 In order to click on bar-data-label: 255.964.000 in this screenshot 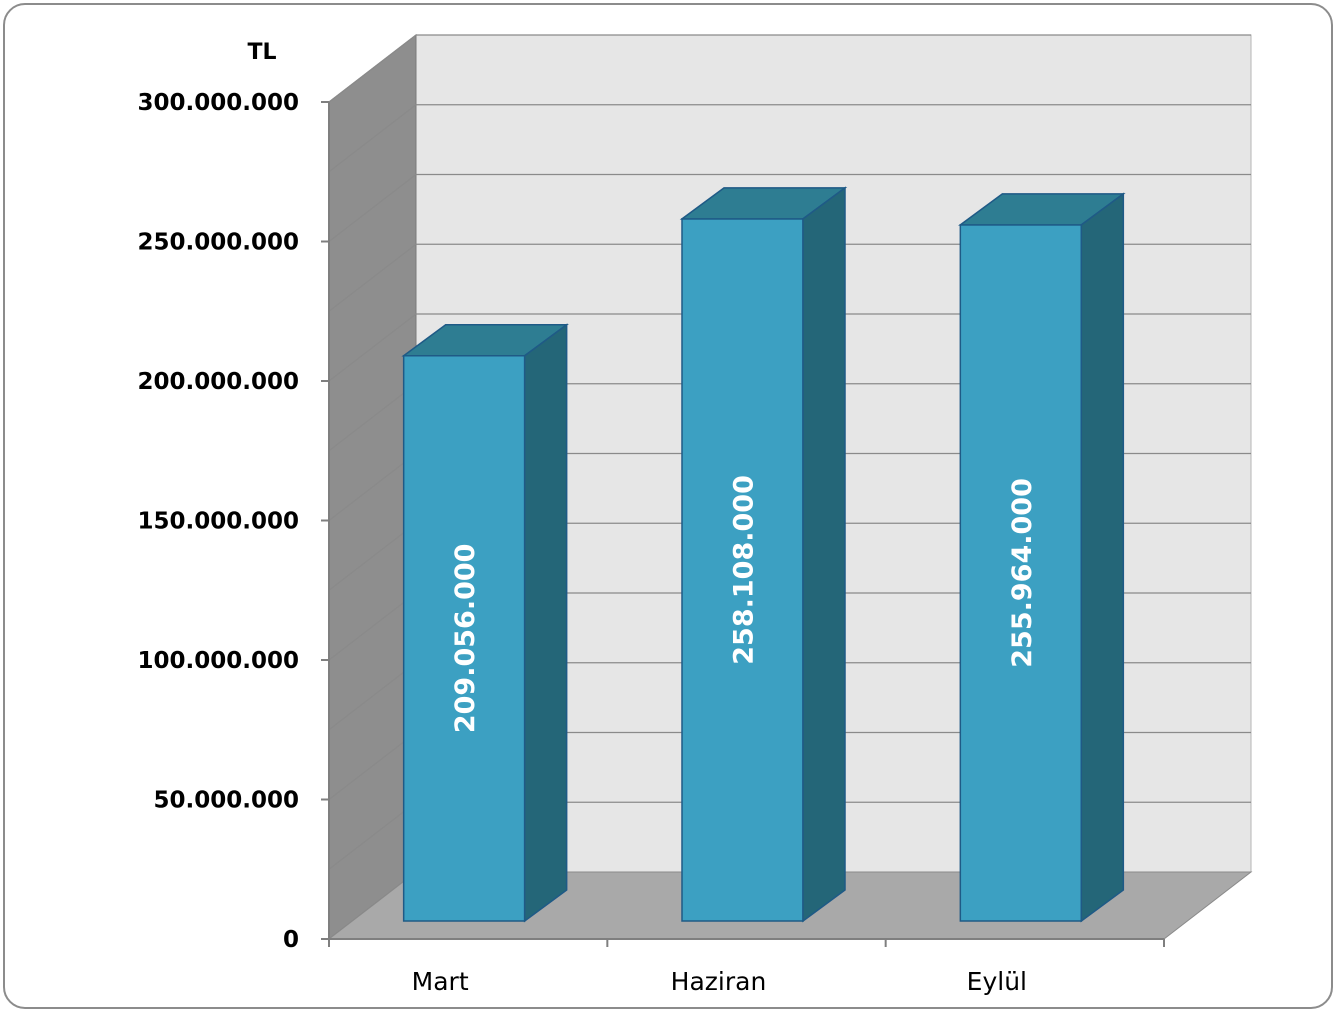, I will do `click(1022, 573)`.